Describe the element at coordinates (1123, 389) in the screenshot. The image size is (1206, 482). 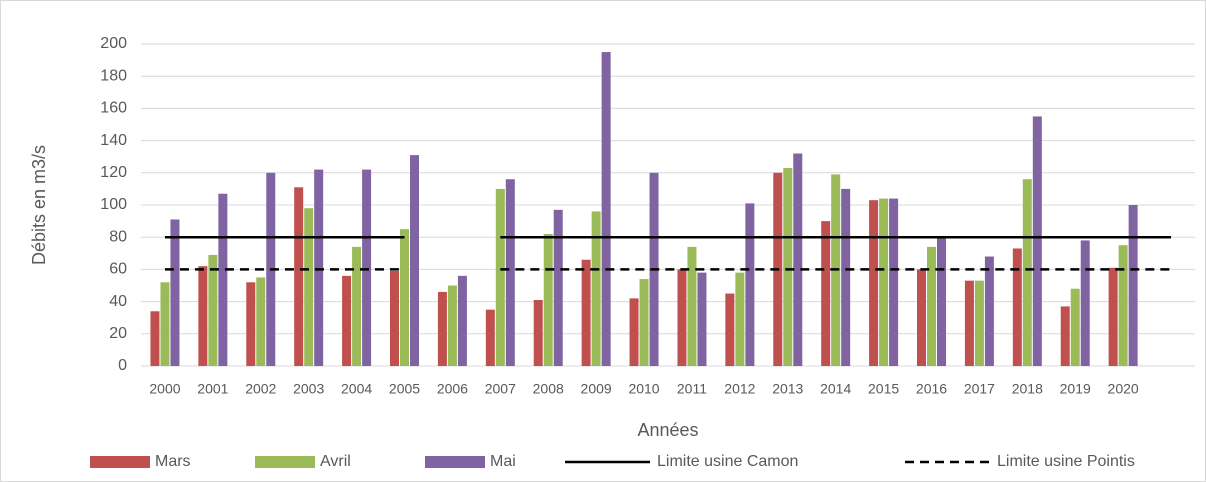
I see `x-tick-label: 2020` at that location.